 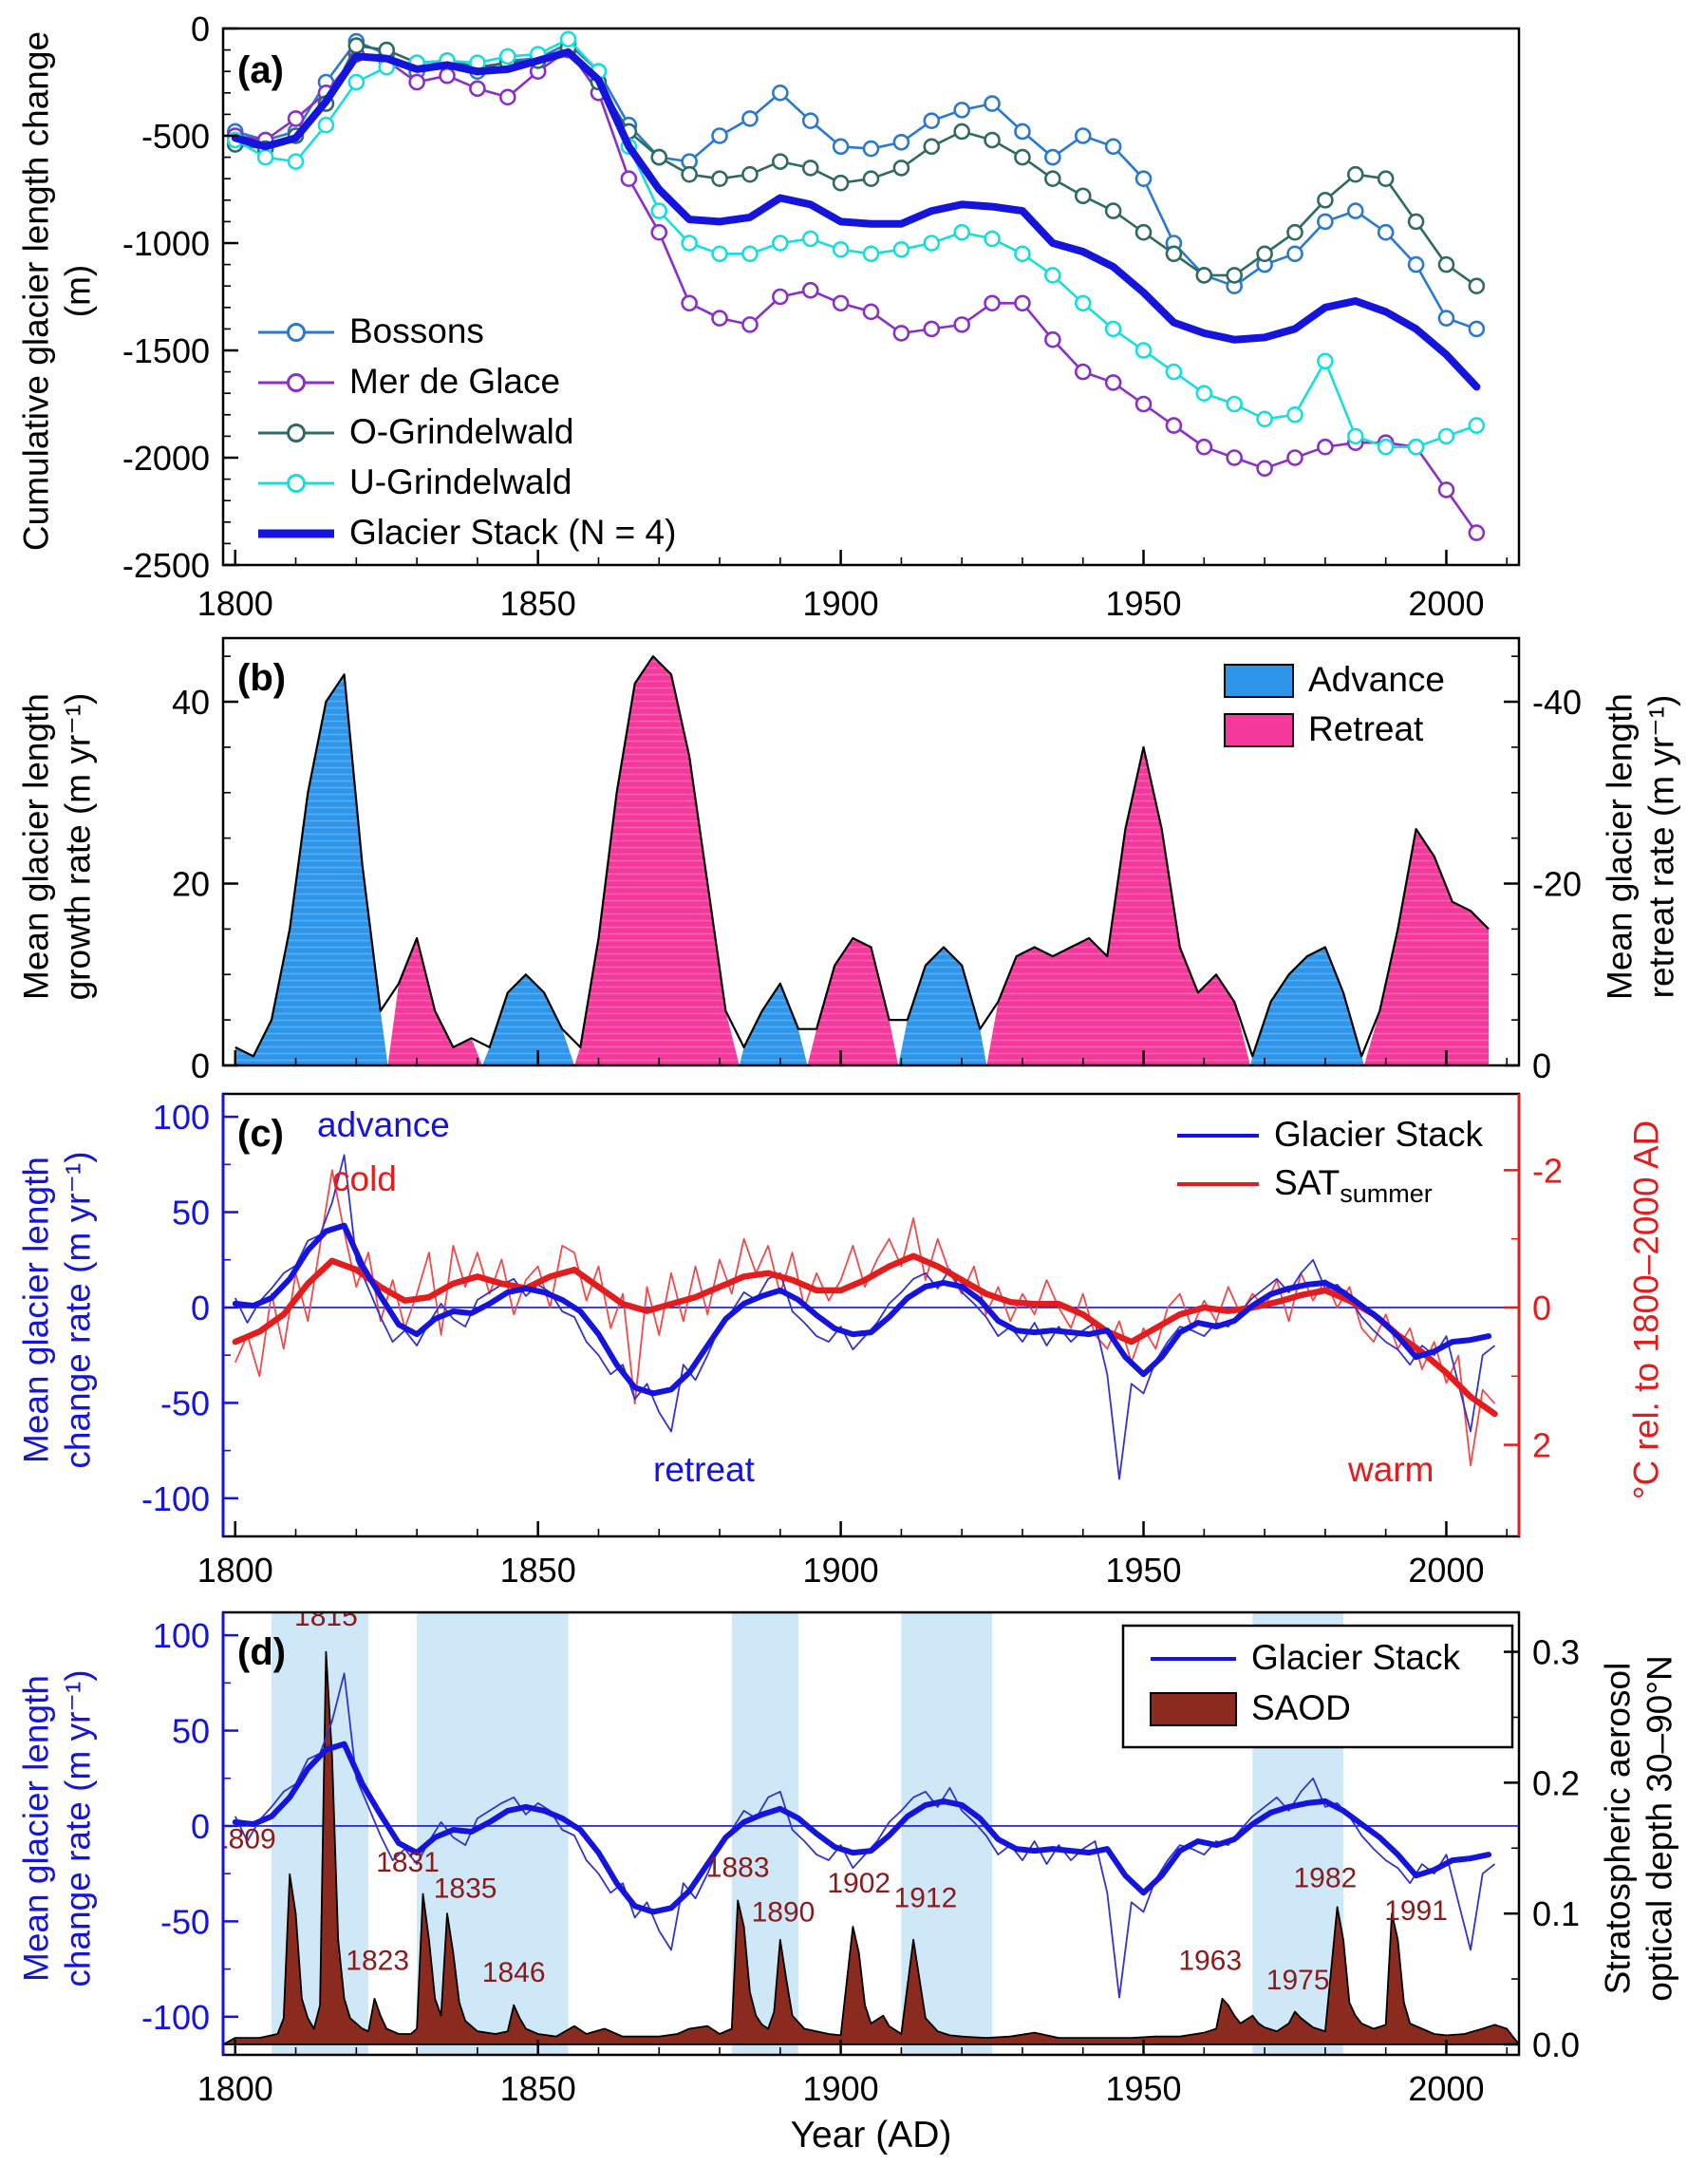 I want to click on svg-text: -20, so click(x=1557, y=885).